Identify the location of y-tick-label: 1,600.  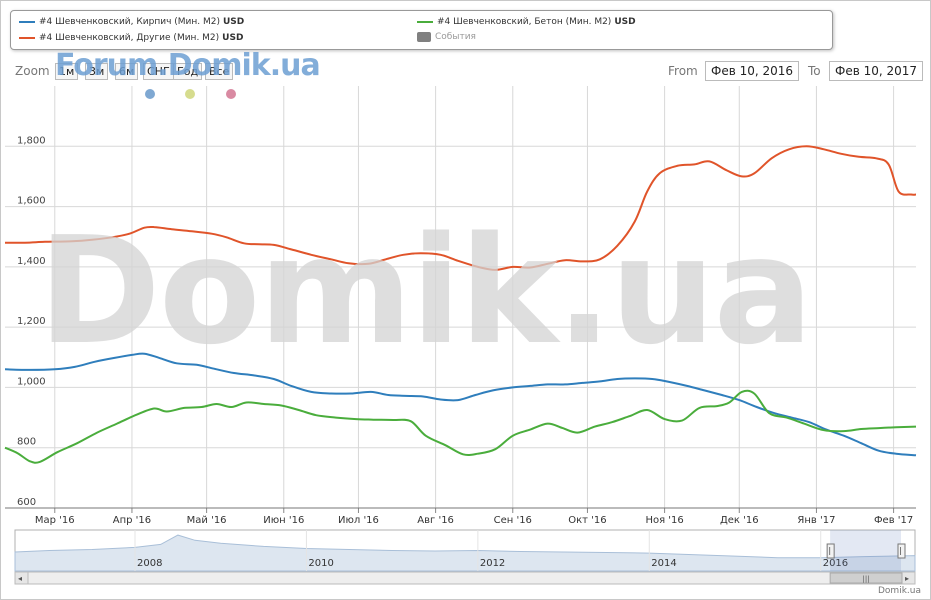
(31, 201).